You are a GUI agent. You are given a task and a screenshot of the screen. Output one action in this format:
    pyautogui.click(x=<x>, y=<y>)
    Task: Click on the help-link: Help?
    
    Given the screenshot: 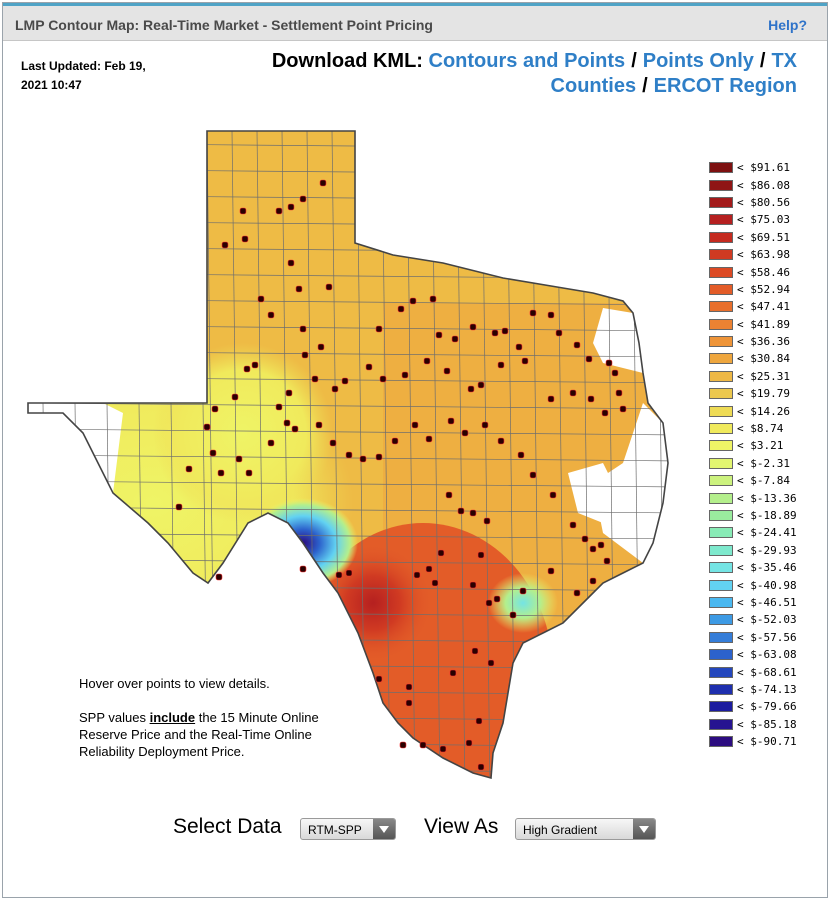 What is the action you would take?
    pyautogui.click(x=787, y=25)
    